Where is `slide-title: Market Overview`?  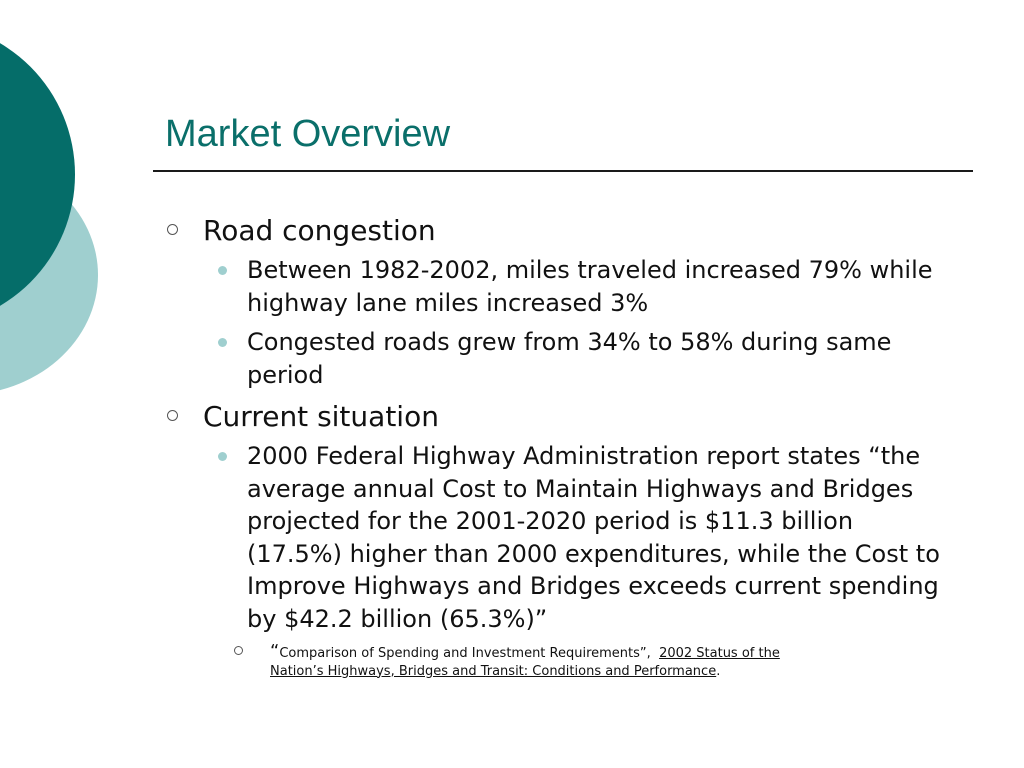
slide-title: Market Overview is located at coordinates (308, 134).